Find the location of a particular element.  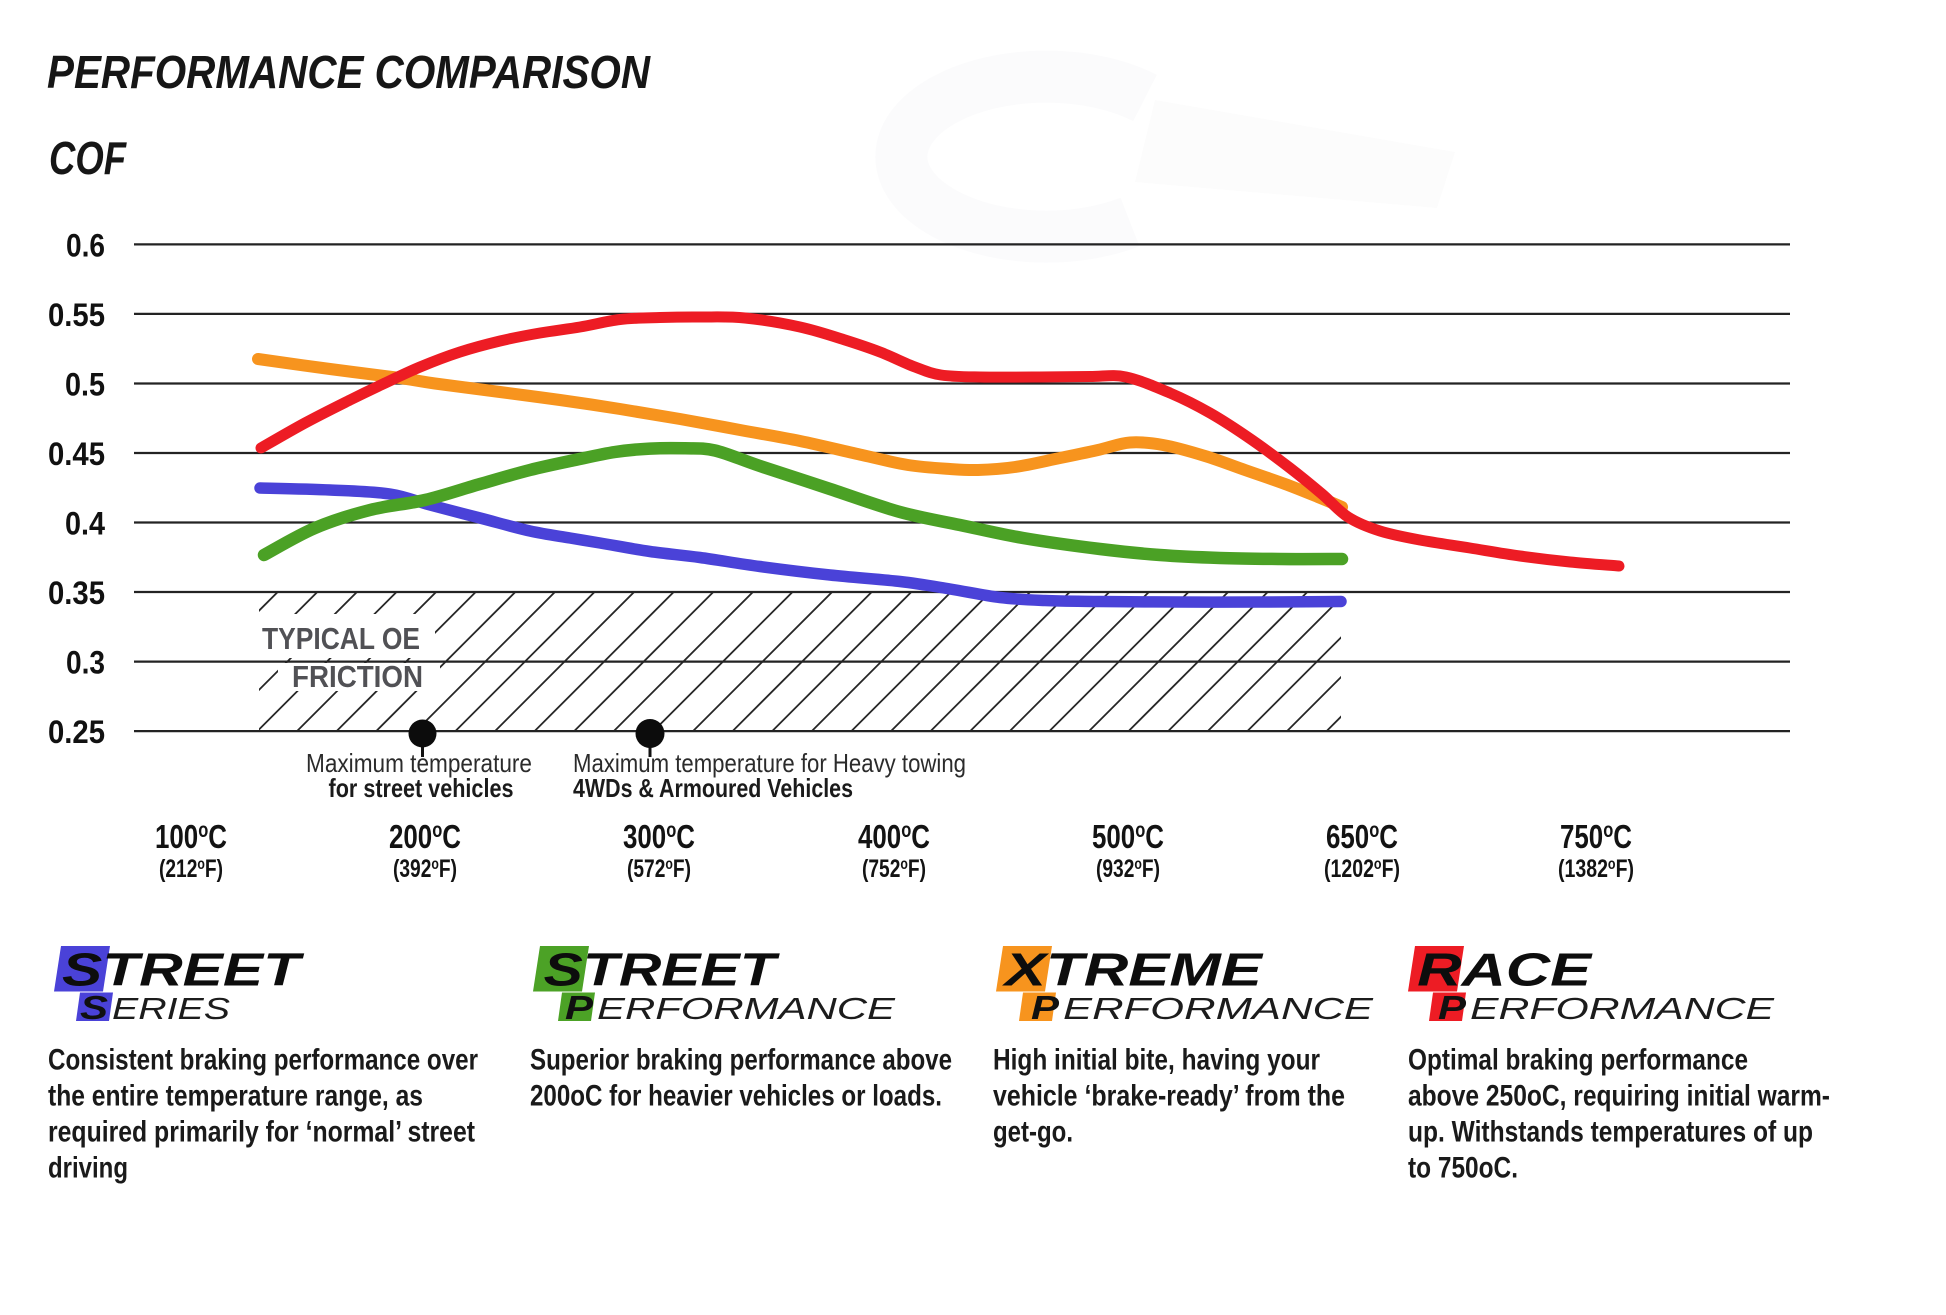

svg-text: 100oC is located at coordinates (191, 836).